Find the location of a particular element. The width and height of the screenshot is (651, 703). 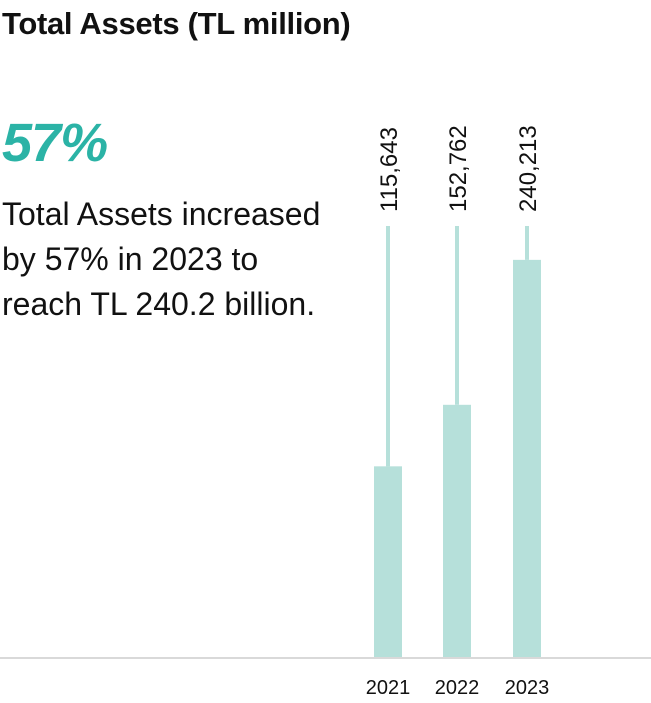

highlight-percentage: 57% is located at coordinates (55, 143).